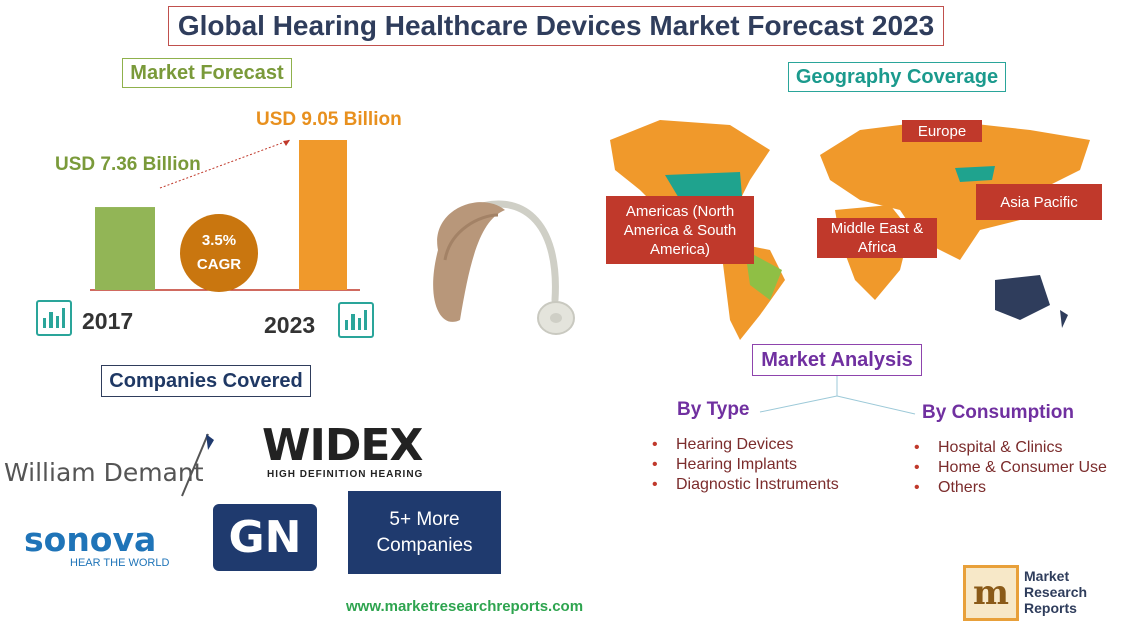  I want to click on growth-arrow, so click(225, 164).